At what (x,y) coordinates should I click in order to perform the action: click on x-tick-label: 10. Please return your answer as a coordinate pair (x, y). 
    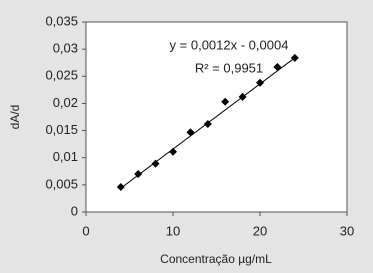
    Looking at the image, I should click on (173, 230).